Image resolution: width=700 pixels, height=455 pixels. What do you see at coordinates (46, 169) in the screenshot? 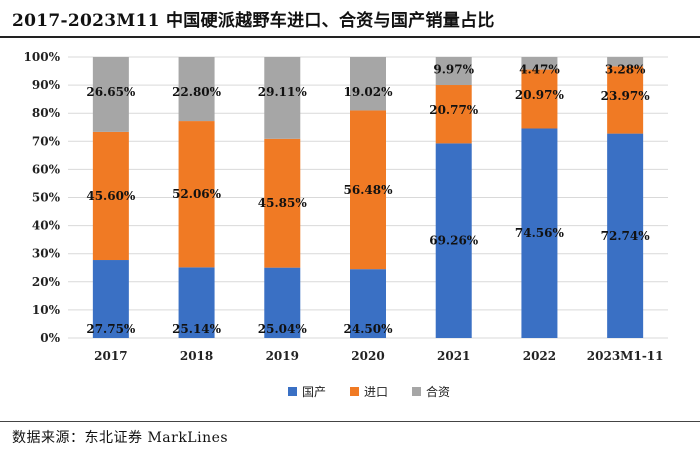
I see `y-tick-label: 60%` at bounding box center [46, 169].